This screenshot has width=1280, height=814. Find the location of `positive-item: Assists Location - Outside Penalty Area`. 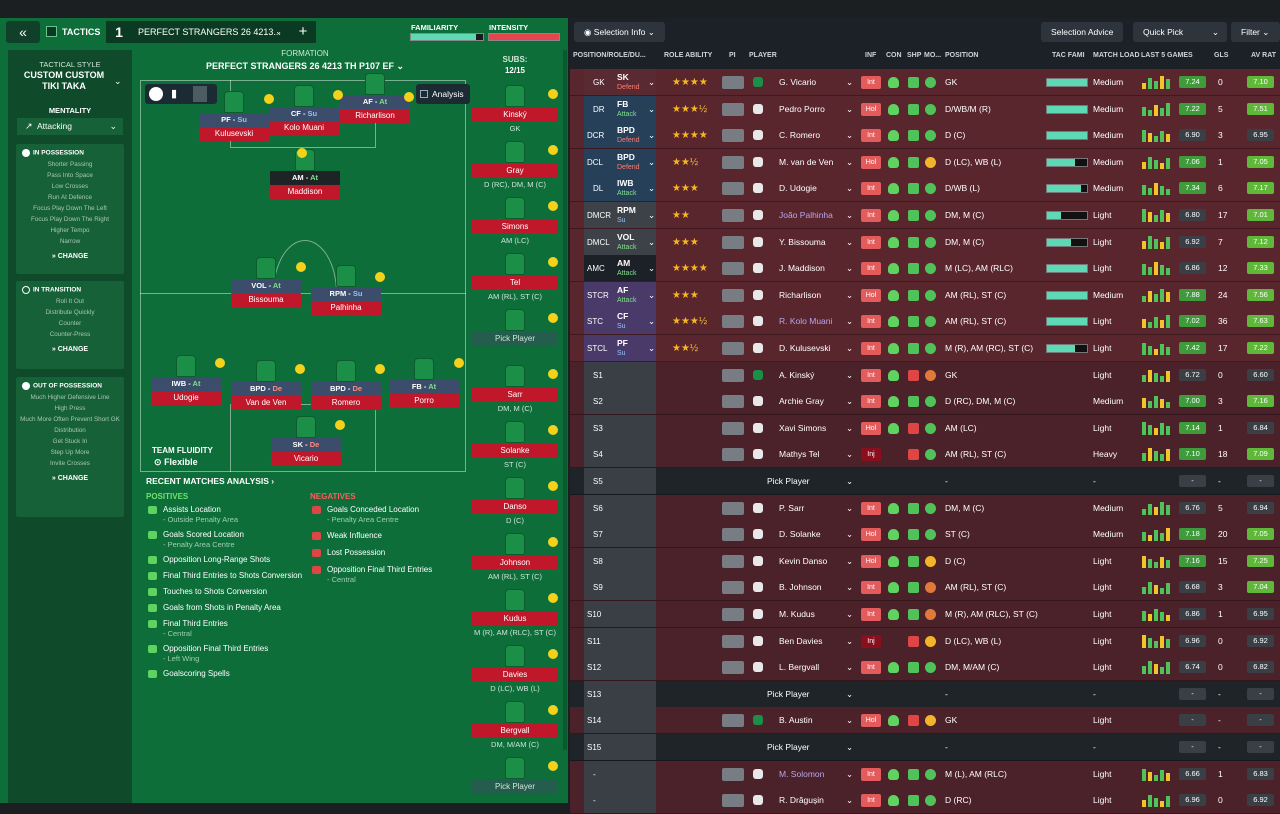

positive-item: Assists Location - Outside Penalty Area is located at coordinates (228, 514).